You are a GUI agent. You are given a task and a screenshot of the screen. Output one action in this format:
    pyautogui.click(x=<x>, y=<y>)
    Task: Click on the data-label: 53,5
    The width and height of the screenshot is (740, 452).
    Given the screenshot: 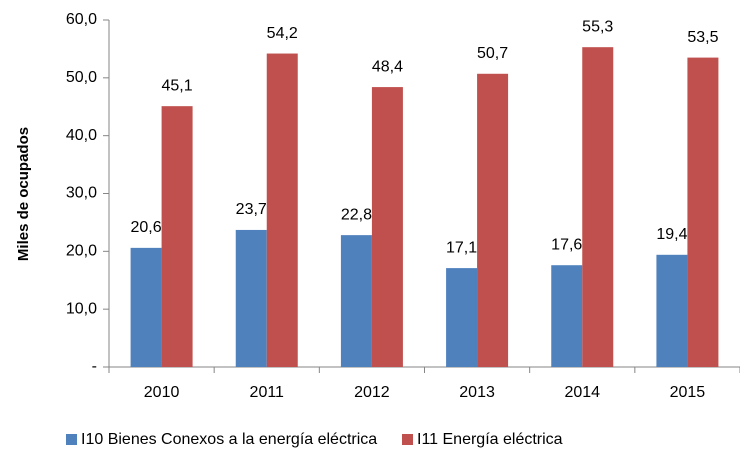 What is the action you would take?
    pyautogui.click(x=702, y=37)
    